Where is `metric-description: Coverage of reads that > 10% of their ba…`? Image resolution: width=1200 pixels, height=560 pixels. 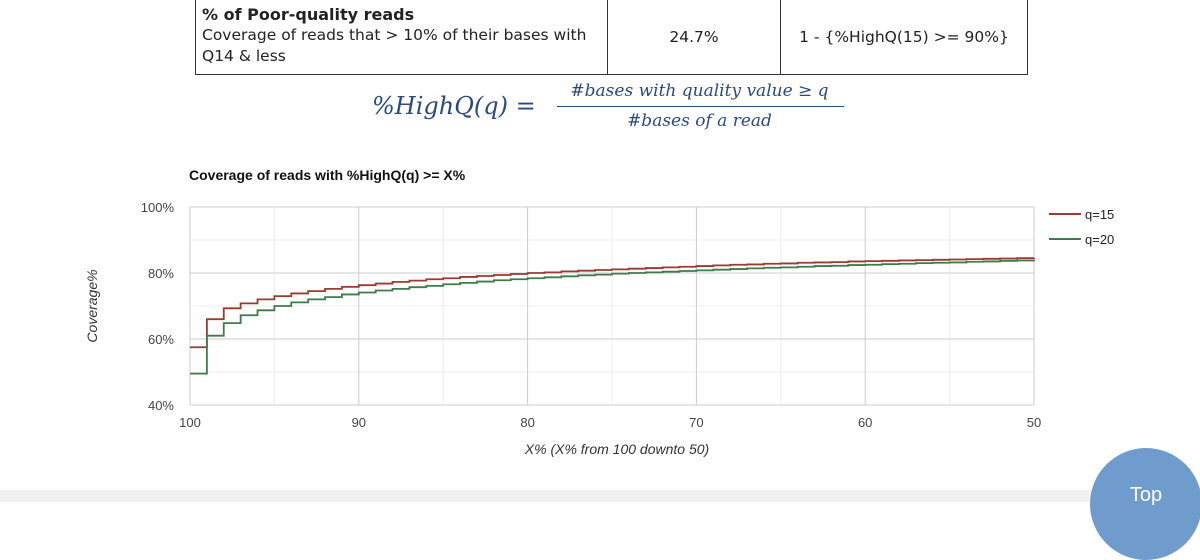
metric-description: Coverage of reads that > 10% of their ba… is located at coordinates (394, 45).